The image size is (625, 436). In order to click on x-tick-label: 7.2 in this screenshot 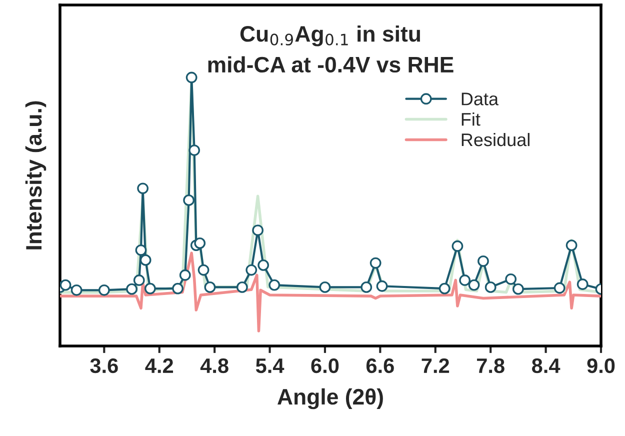, I will do `click(436, 365)`.